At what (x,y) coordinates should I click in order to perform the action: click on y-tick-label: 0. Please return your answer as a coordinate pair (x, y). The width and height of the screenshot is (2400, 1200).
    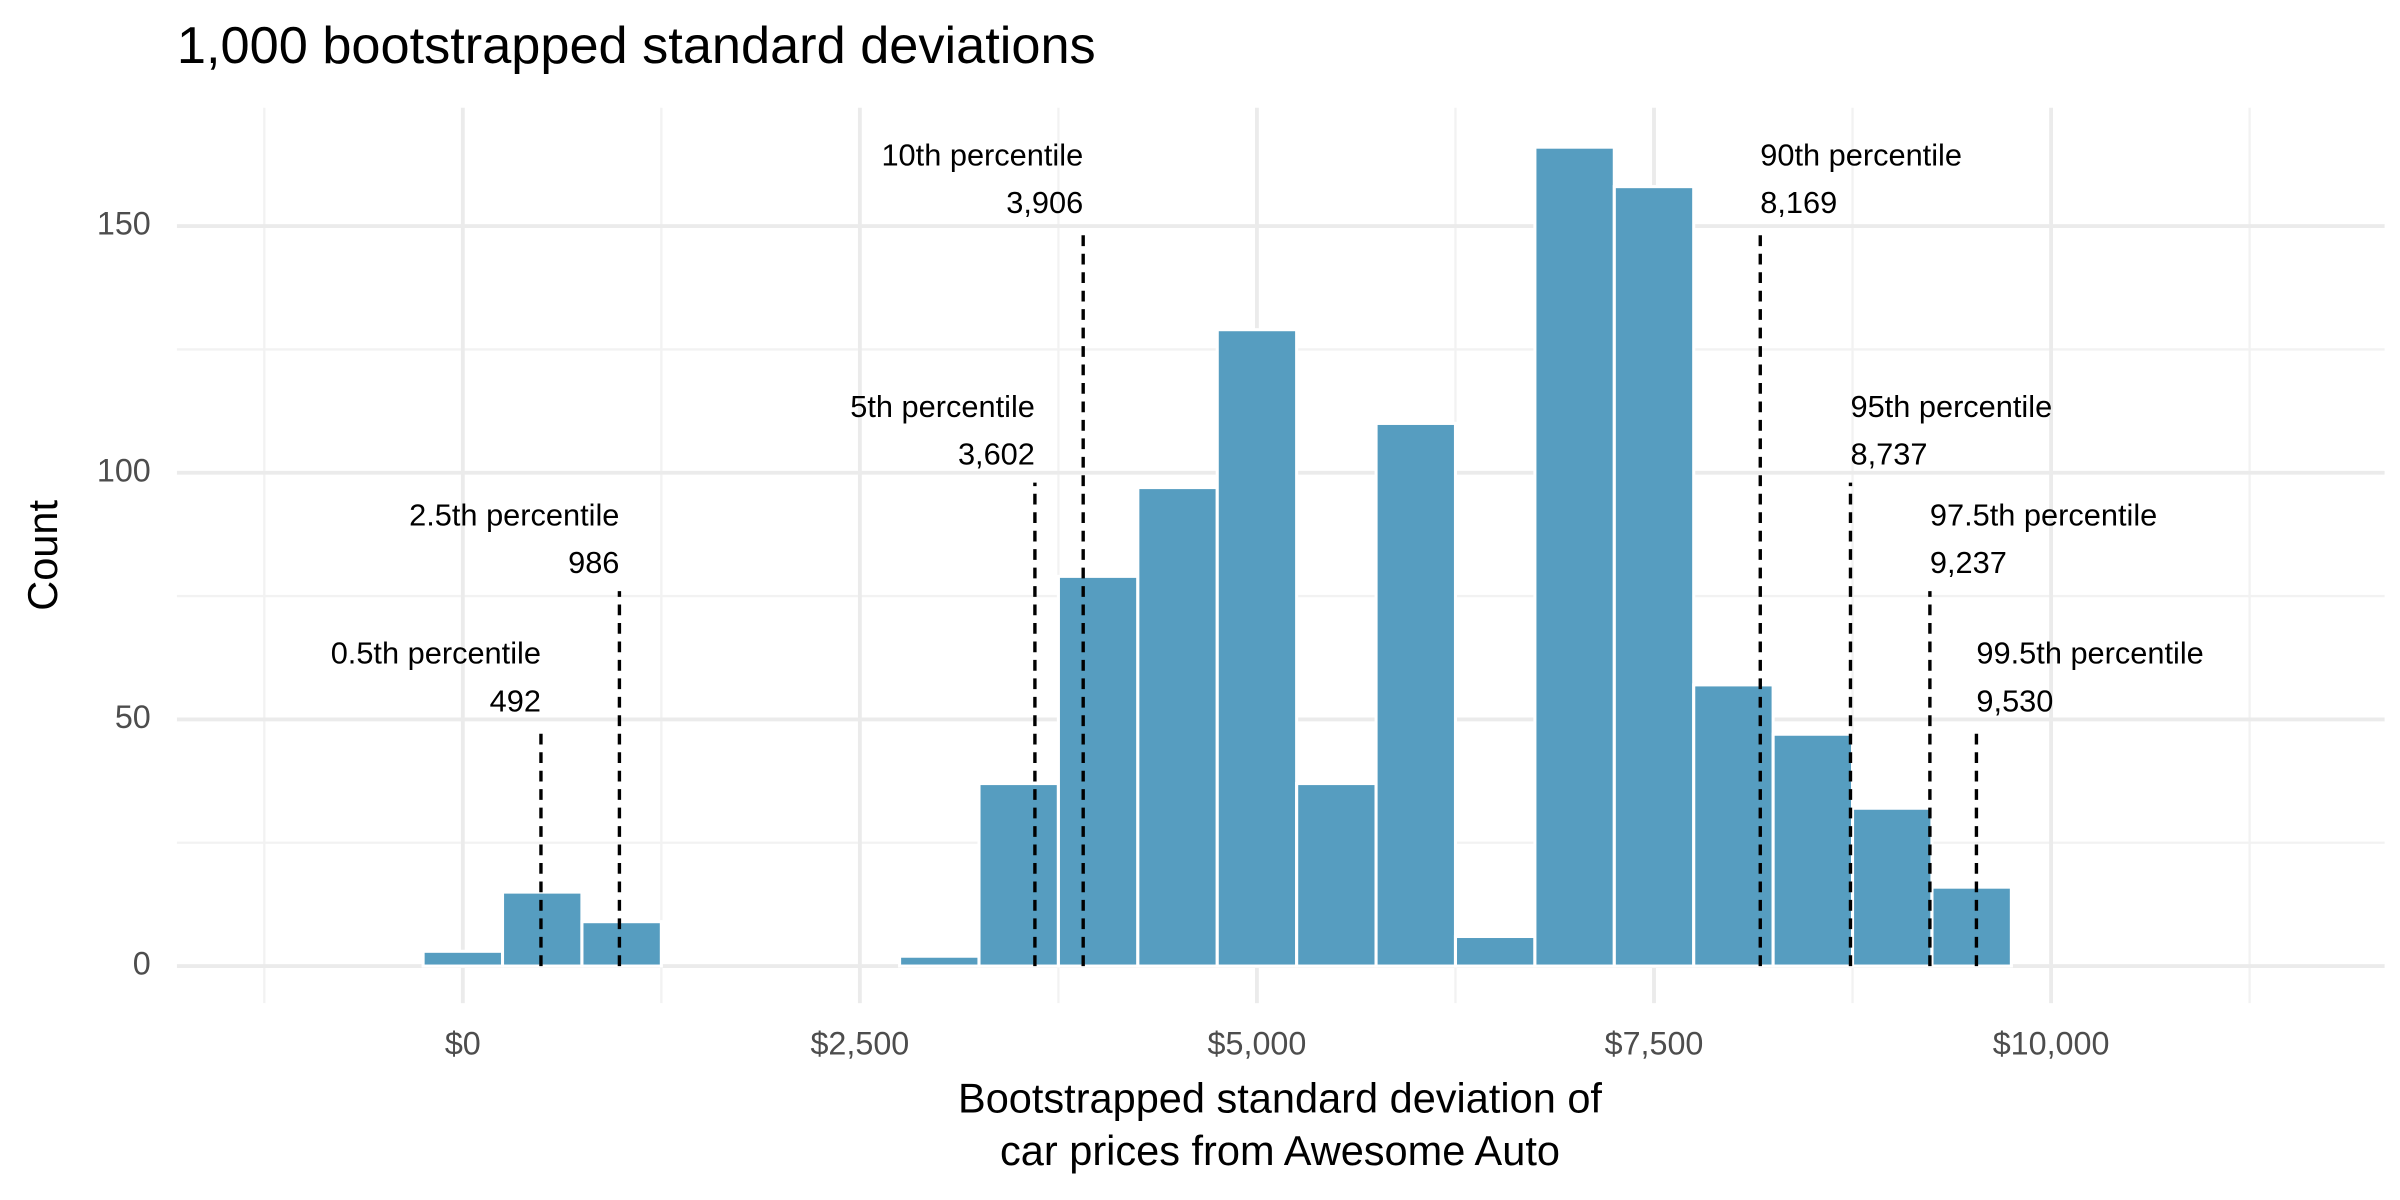
    Looking at the image, I should click on (142, 964).